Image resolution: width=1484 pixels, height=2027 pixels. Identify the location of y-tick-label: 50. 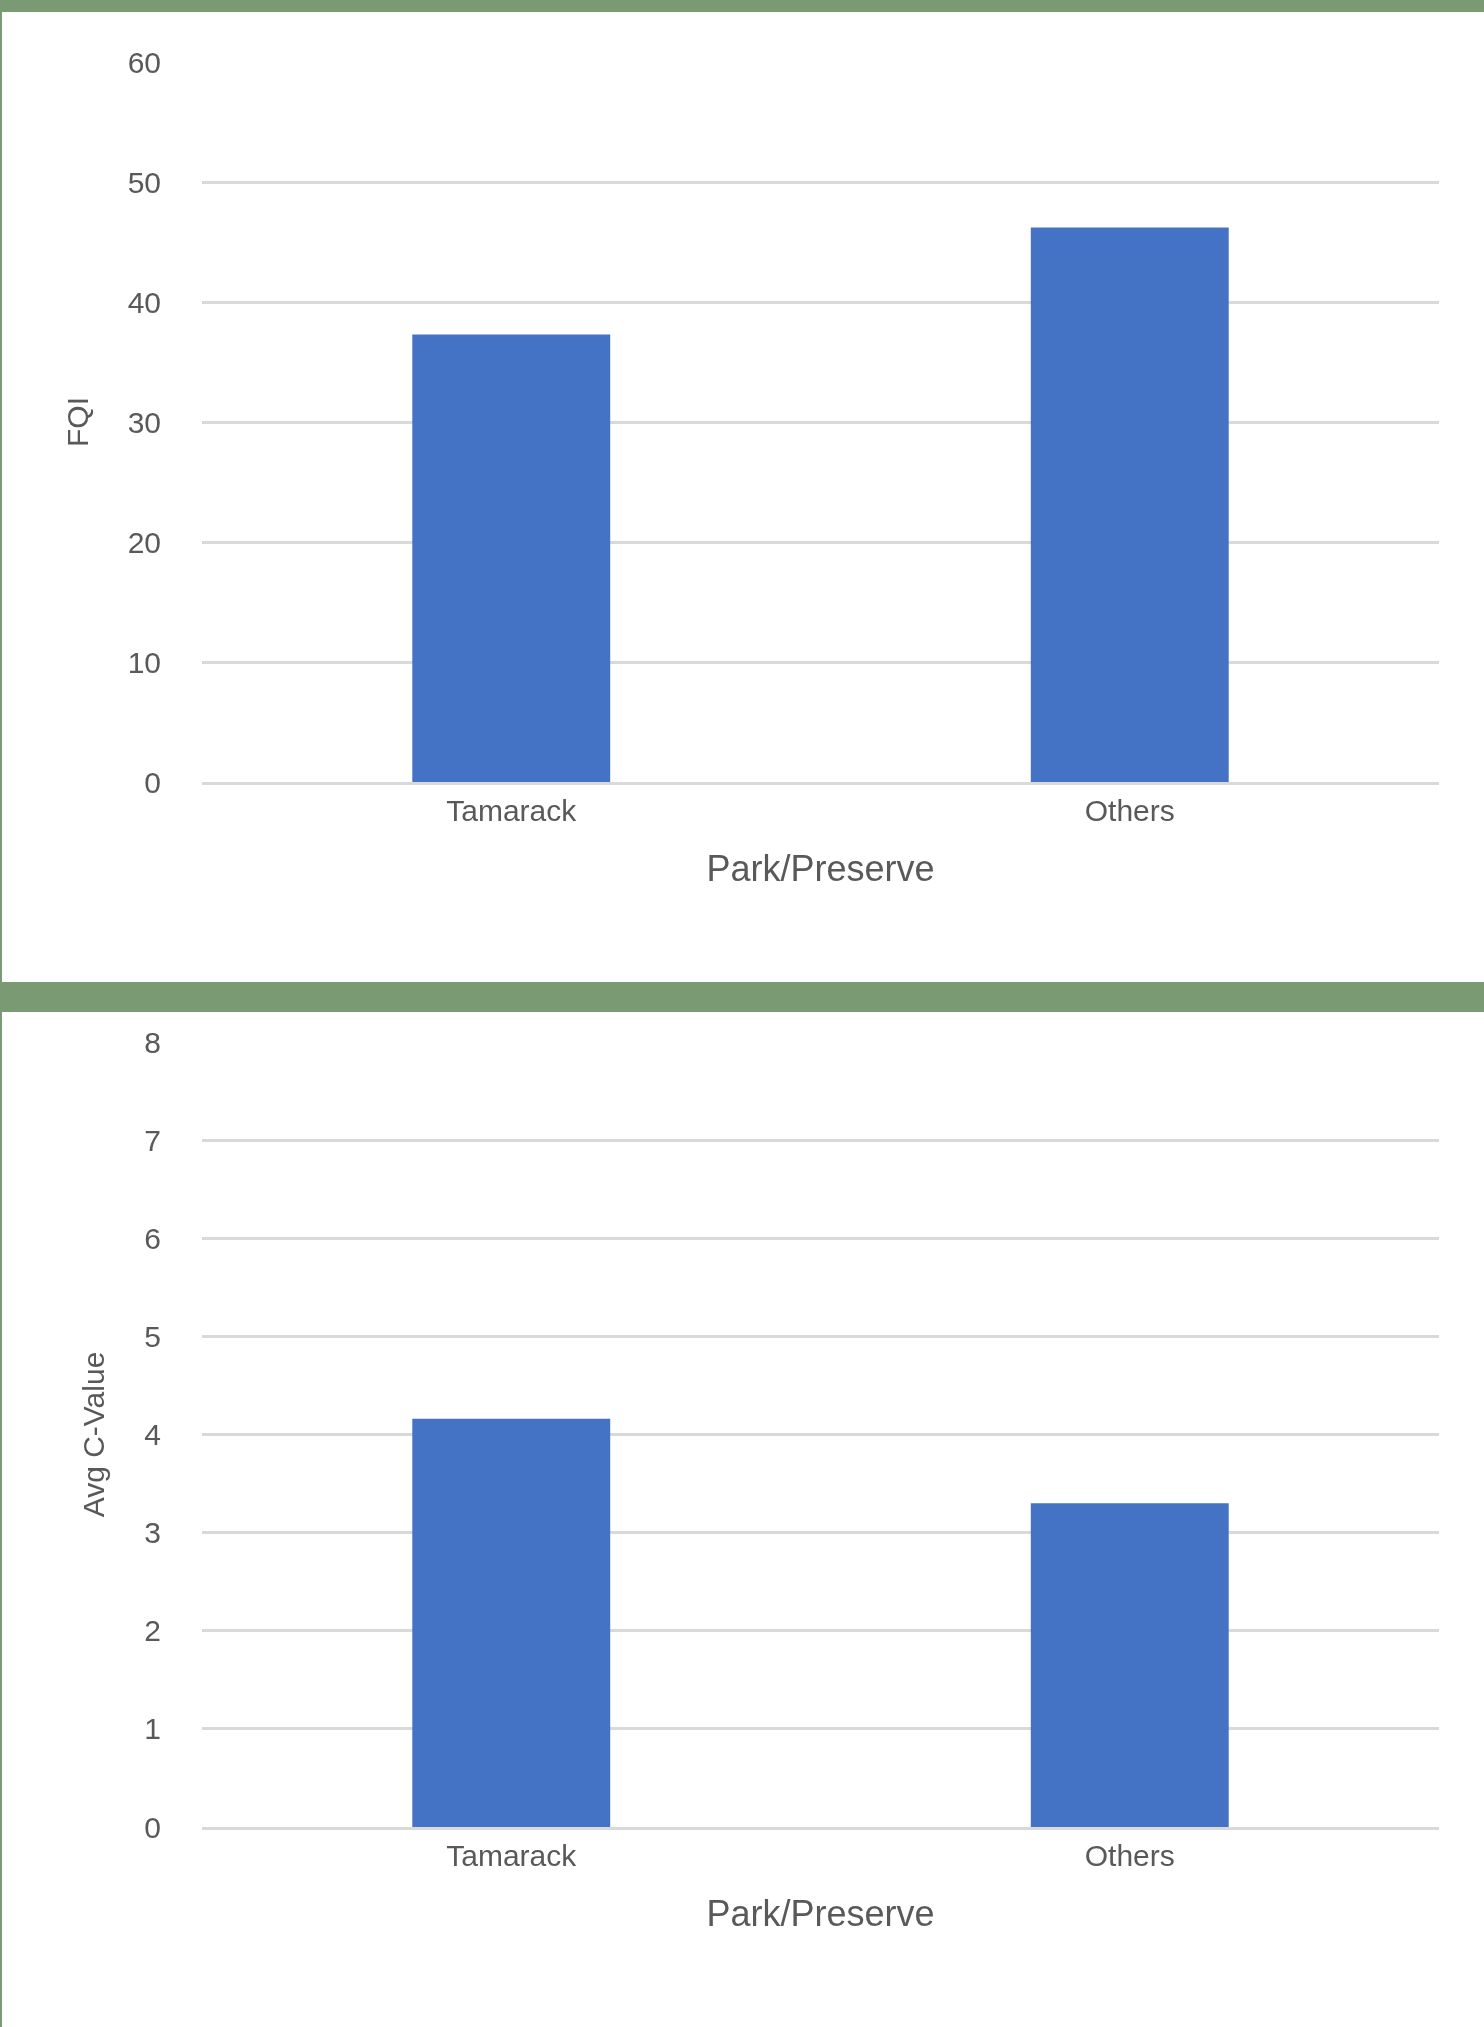
(144, 182).